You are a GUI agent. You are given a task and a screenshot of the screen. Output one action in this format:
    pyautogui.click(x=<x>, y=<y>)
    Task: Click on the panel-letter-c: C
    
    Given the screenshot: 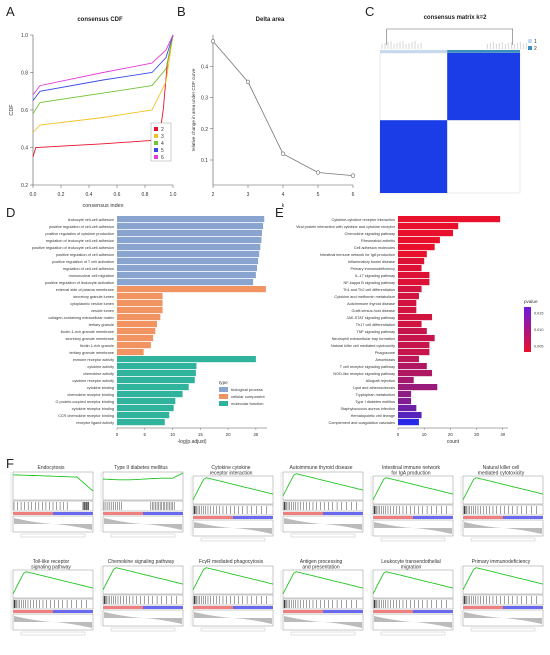 What is the action you would take?
    pyautogui.click(x=370, y=11)
    